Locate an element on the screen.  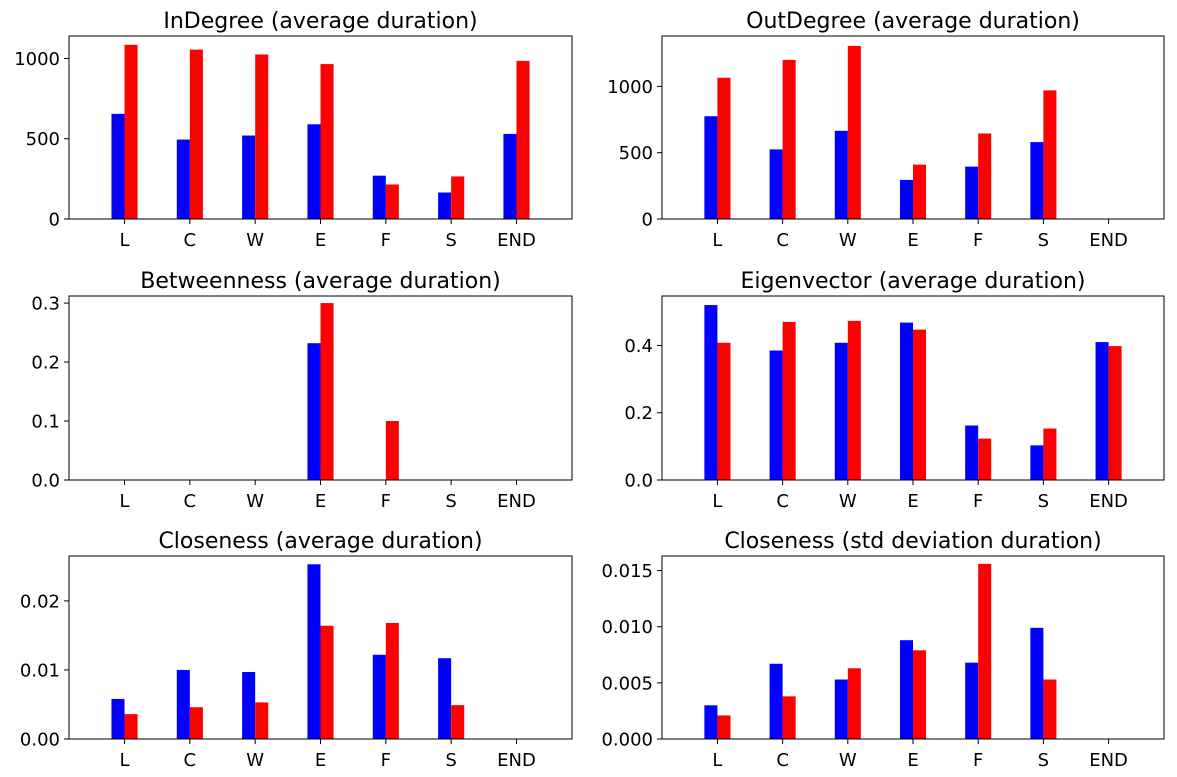
y-tick-label: 0.015 is located at coordinates (627, 571).